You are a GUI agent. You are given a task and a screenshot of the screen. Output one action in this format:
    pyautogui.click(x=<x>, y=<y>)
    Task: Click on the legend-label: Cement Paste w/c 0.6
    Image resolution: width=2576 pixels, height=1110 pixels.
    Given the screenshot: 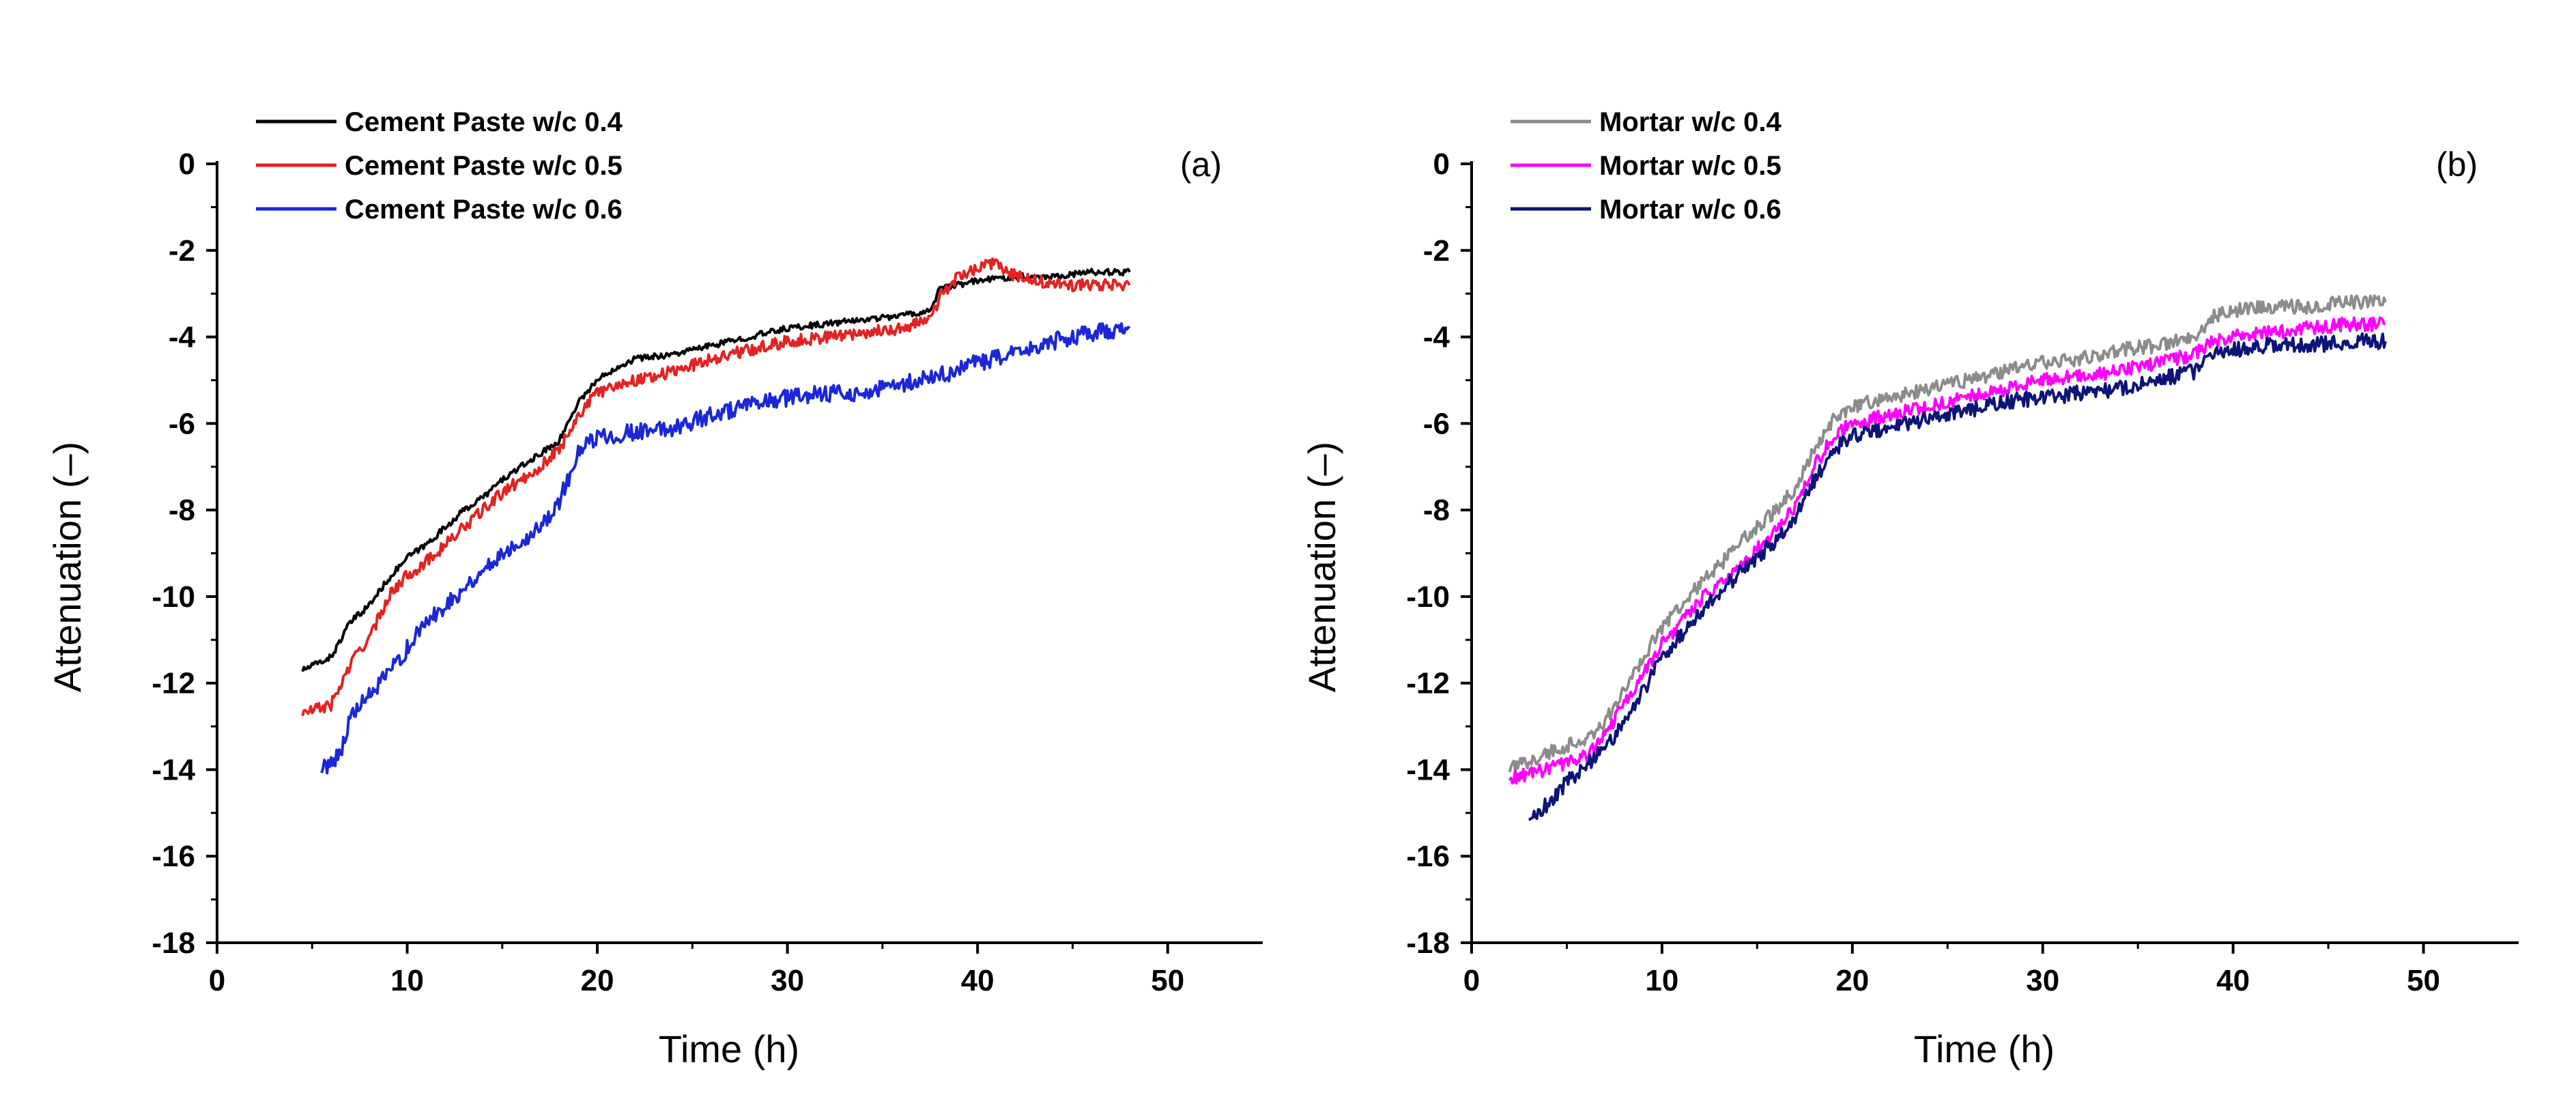 What is the action you would take?
    pyautogui.click(x=483, y=210)
    